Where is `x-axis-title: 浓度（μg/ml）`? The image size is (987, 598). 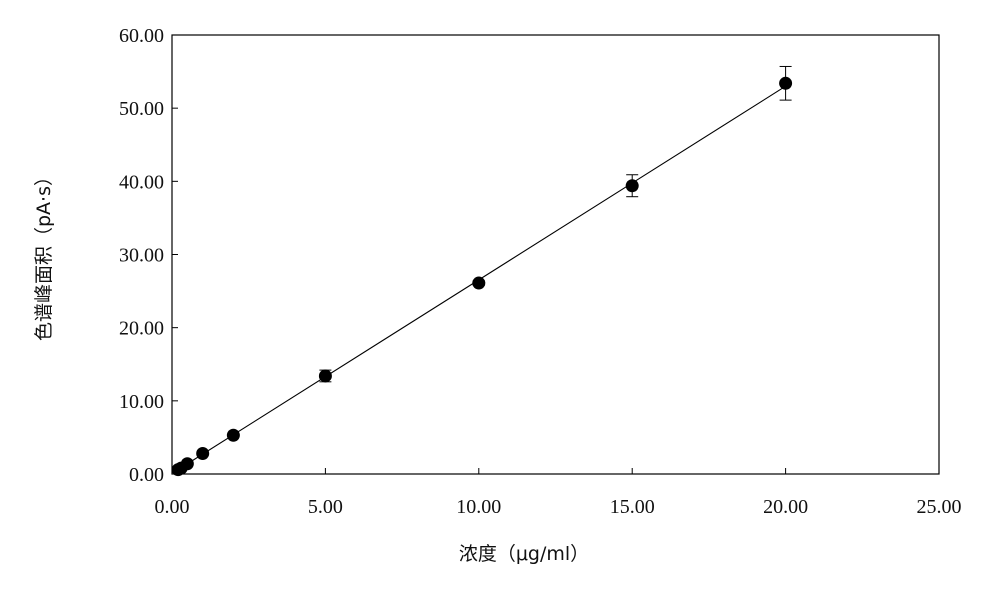
x-axis-title: 浓度（μg/ml） is located at coordinates (524, 554).